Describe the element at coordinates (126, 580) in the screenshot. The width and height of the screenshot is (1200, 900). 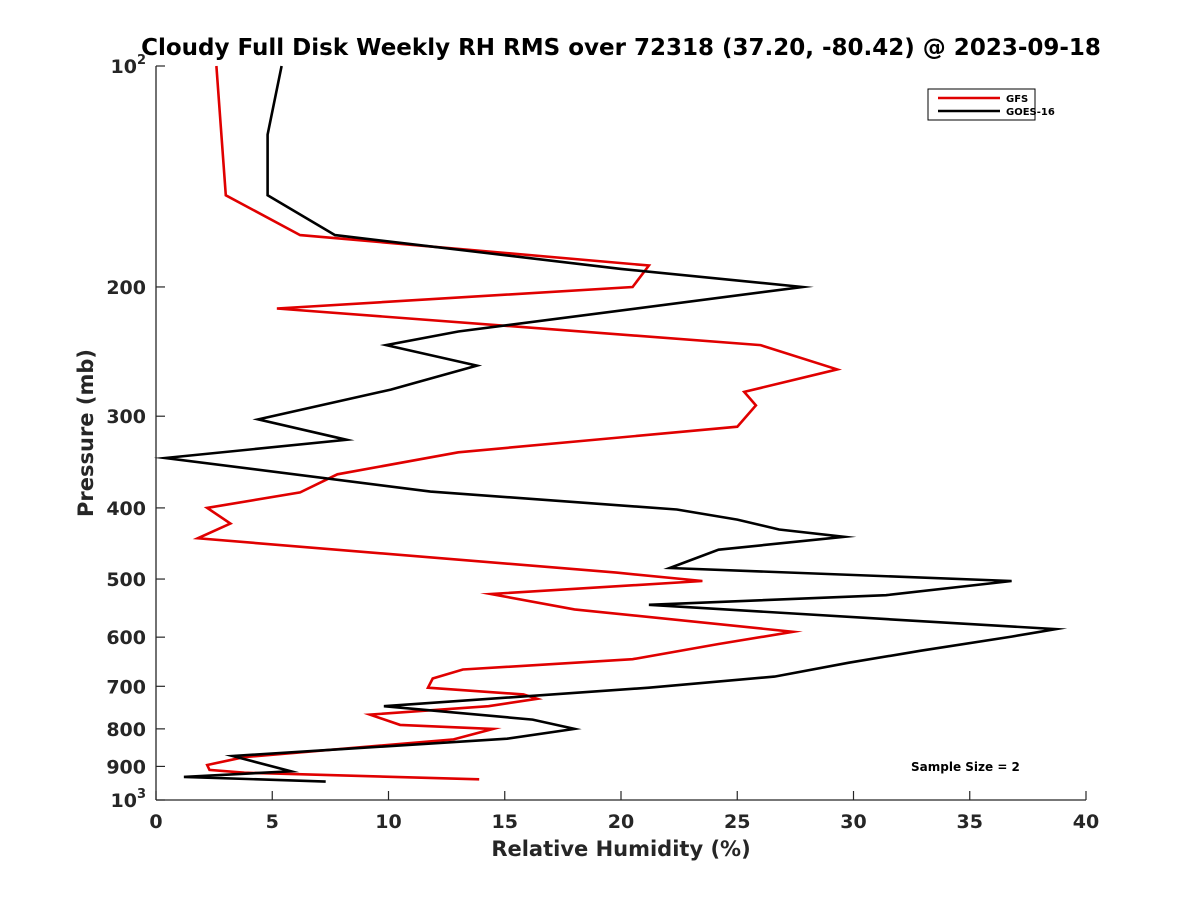
I see `y-tick-label: 500` at that location.